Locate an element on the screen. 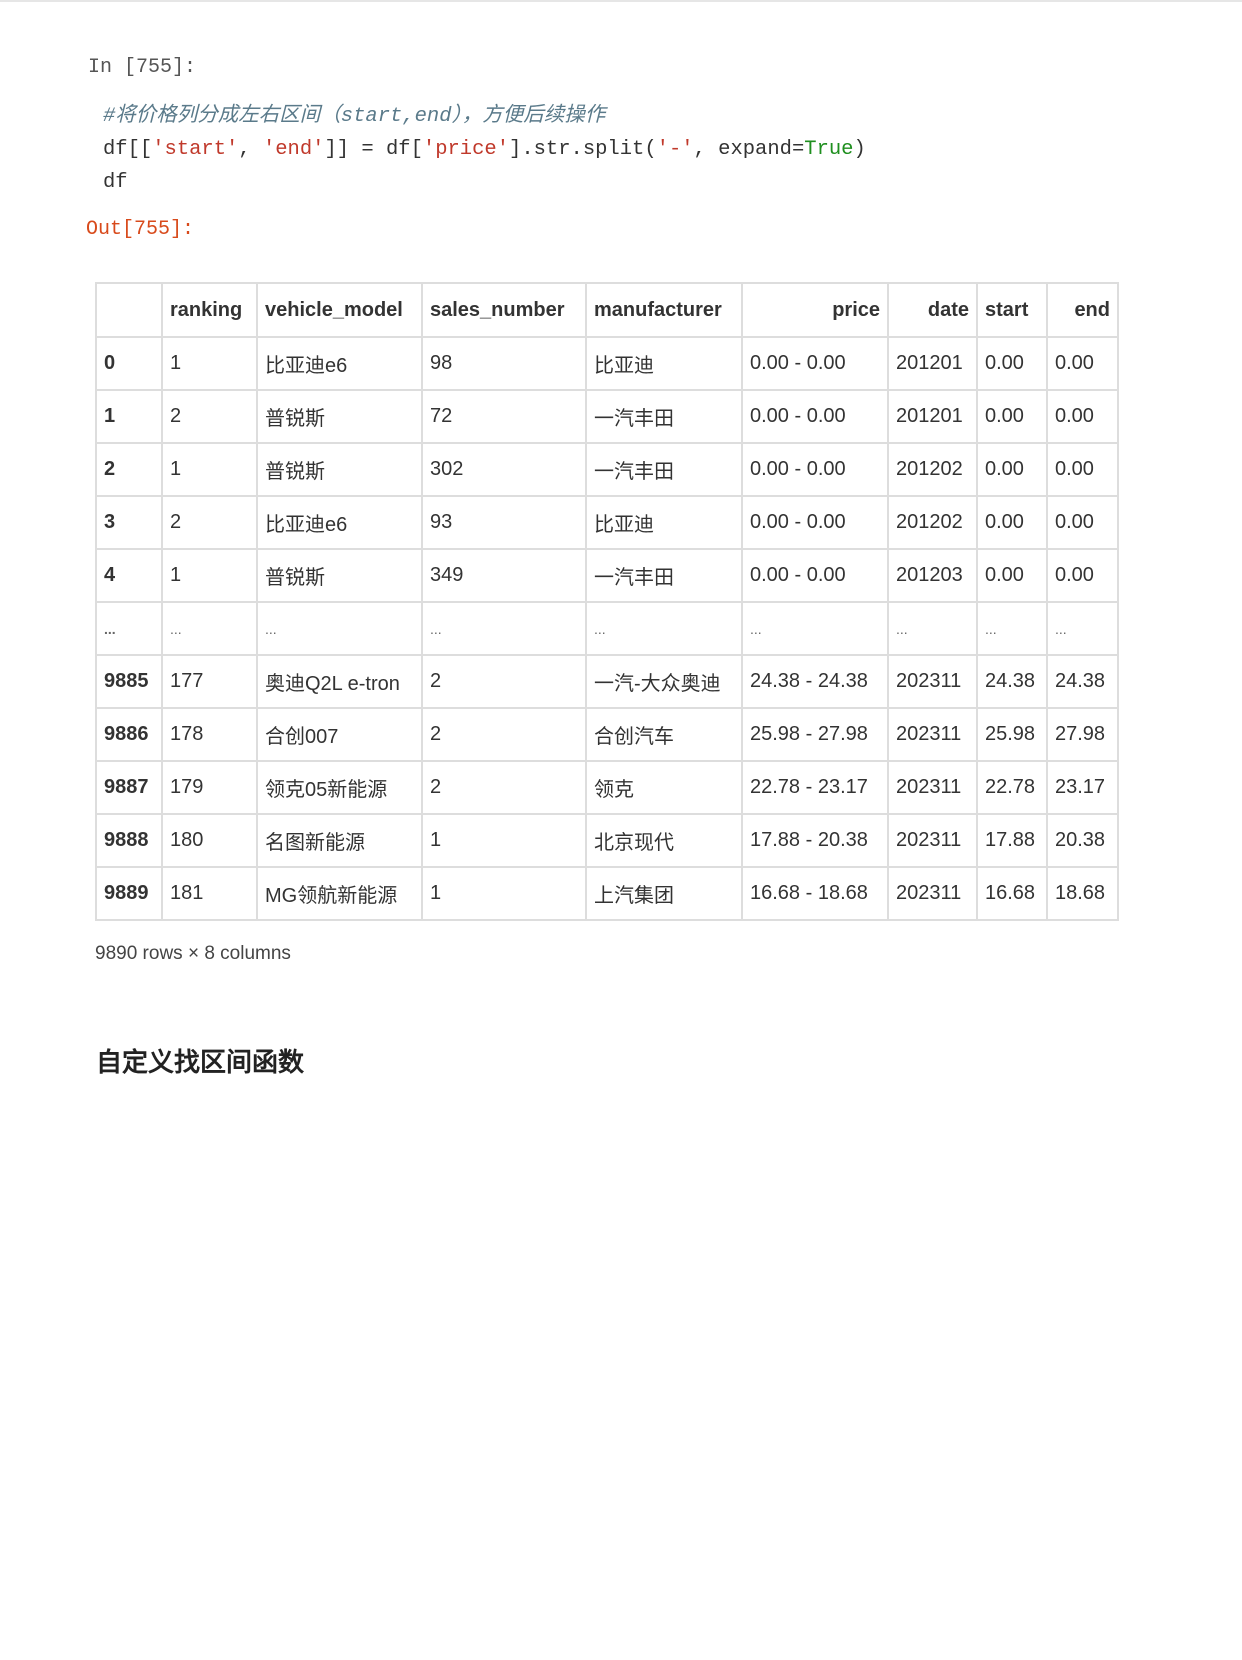 The height and width of the screenshot is (1660, 1242). column-header: price is located at coordinates (815, 310).